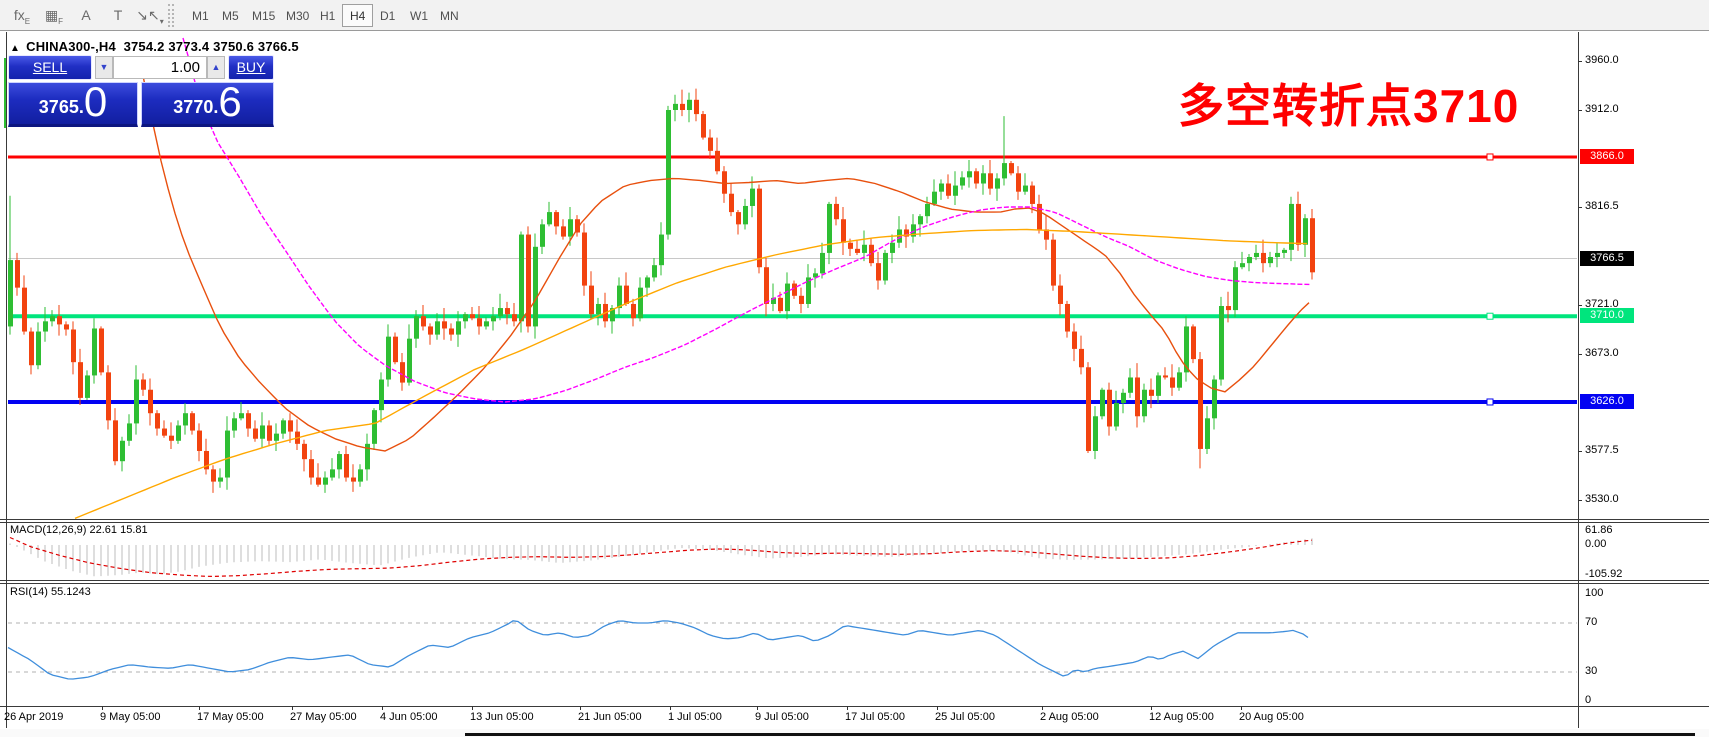 The image size is (1709, 737). Describe the element at coordinates (328, 16) in the screenshot. I see `timeframe-h1-button: H1` at that location.